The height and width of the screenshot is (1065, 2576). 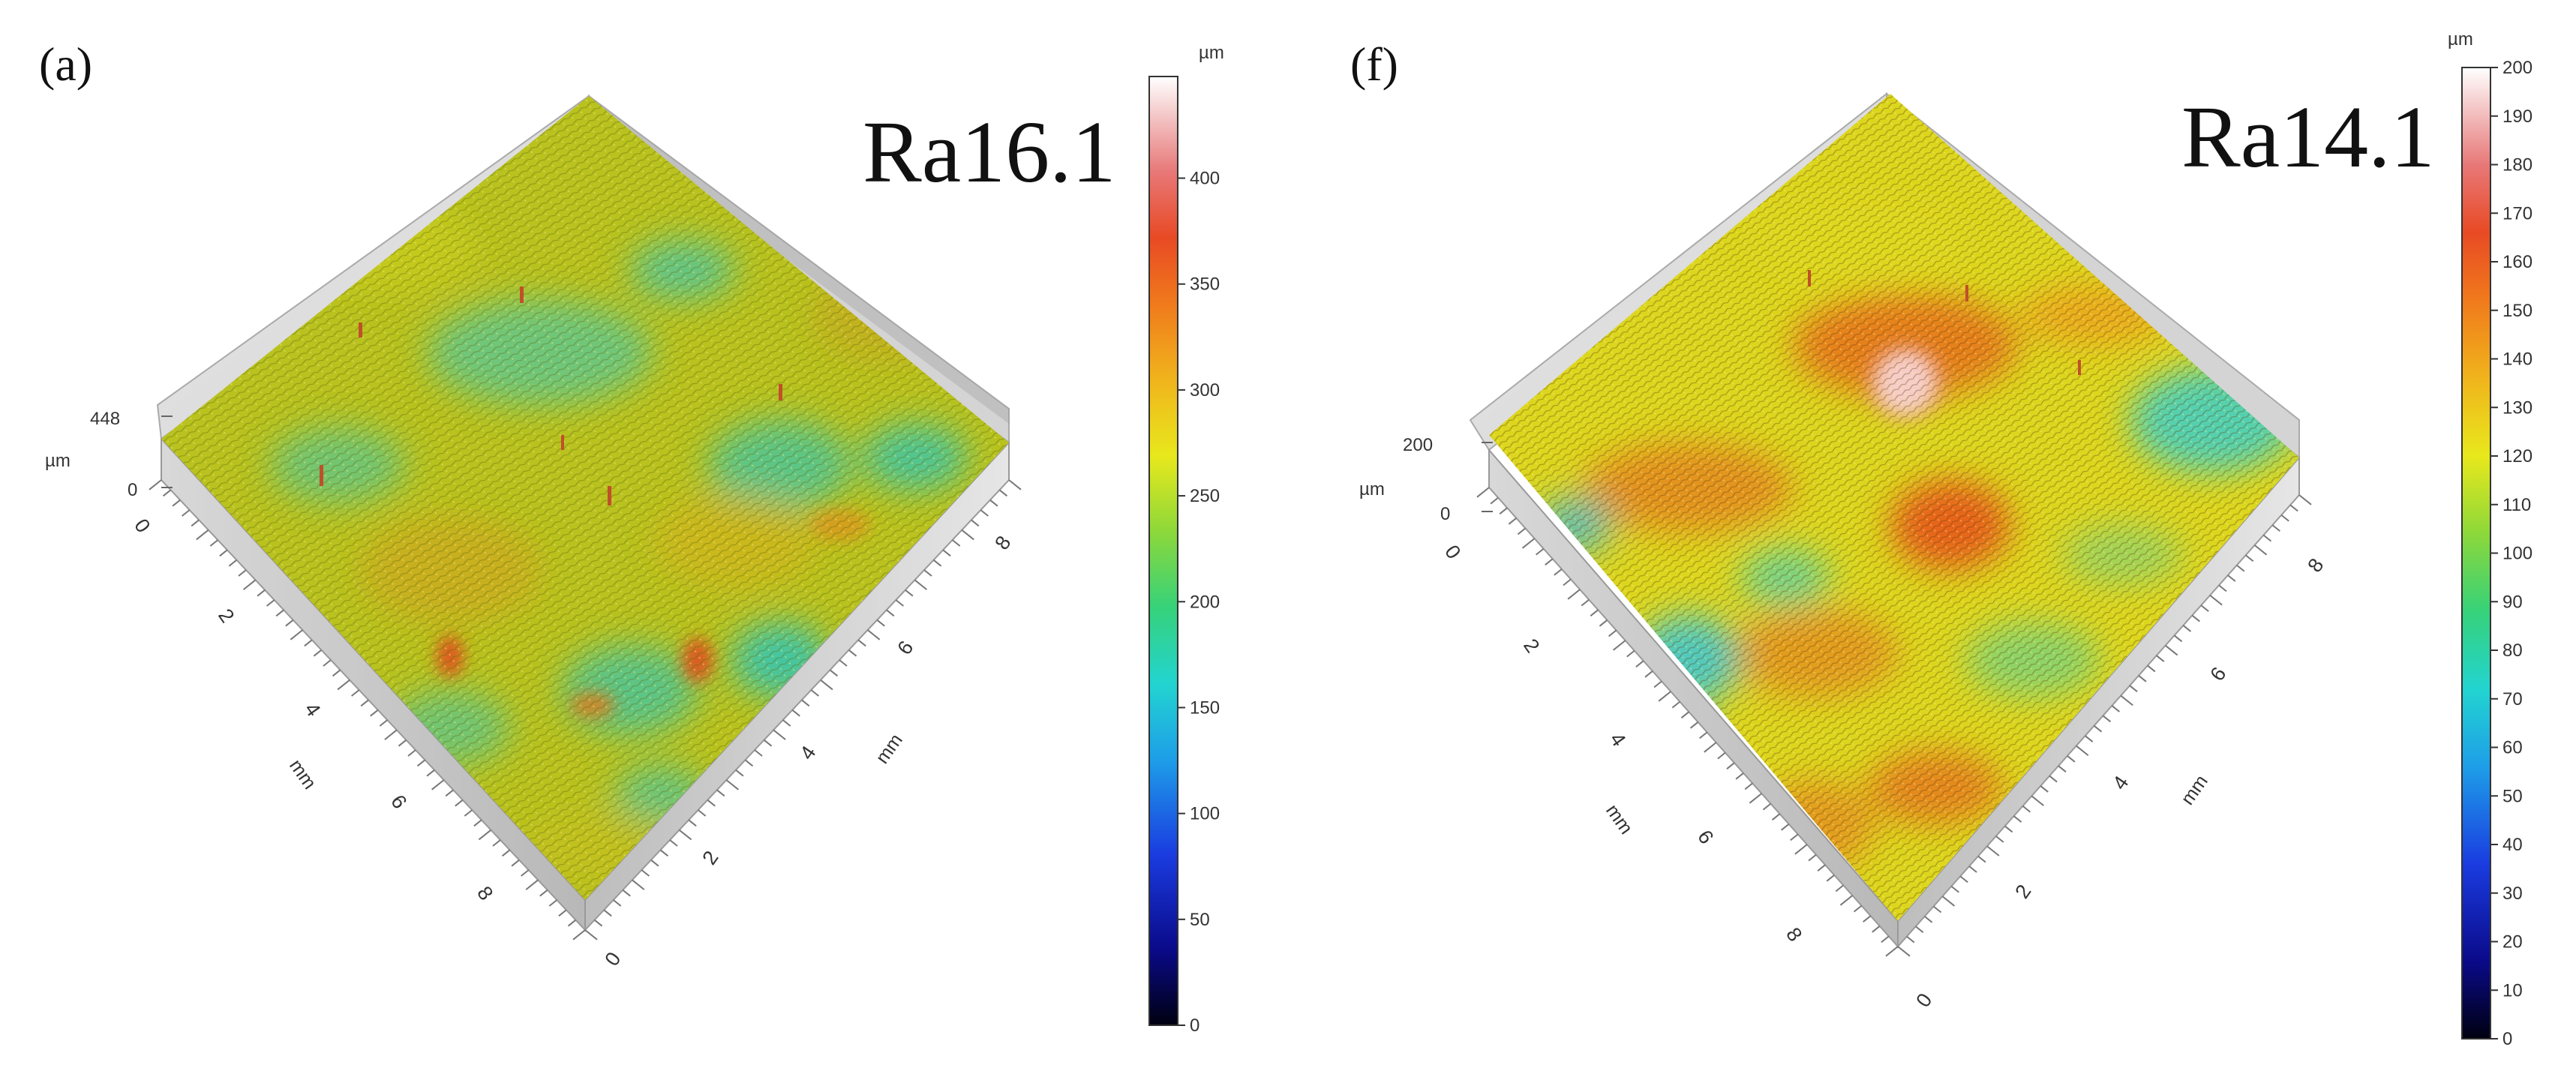 What do you see at coordinates (1705, 837) in the screenshot?
I see `x-tick-f-6: 6` at bounding box center [1705, 837].